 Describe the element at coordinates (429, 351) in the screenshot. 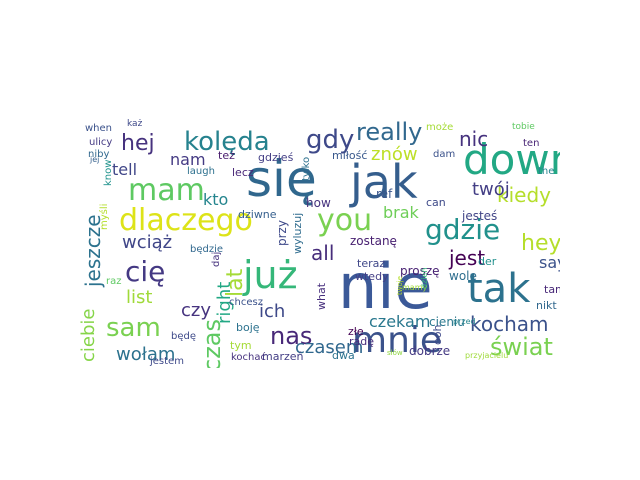

I see `cloud-word: dobrze` at that location.